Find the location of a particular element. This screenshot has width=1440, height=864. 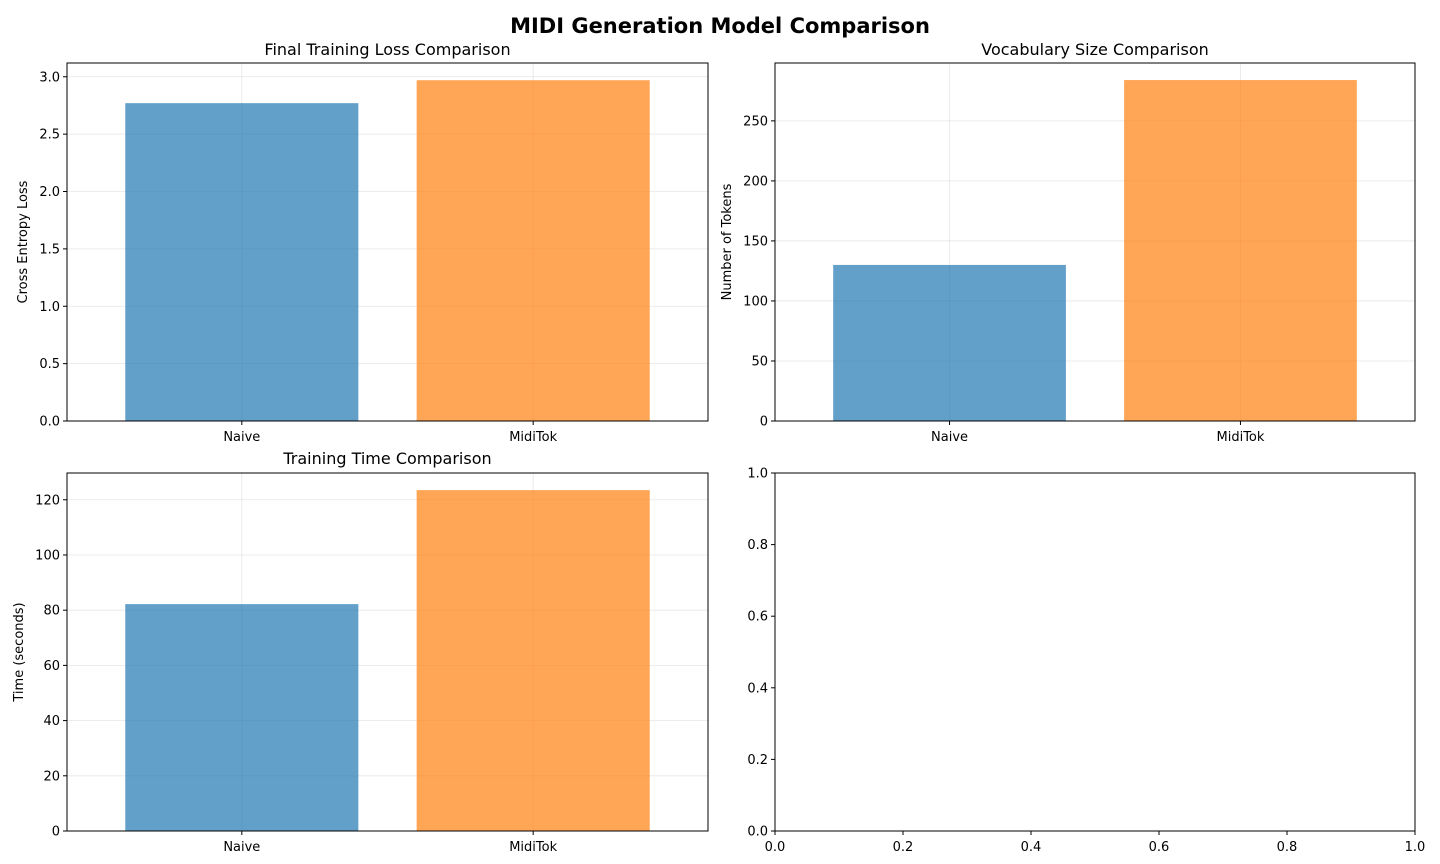

y-tick-label: 200 is located at coordinates (755, 181).